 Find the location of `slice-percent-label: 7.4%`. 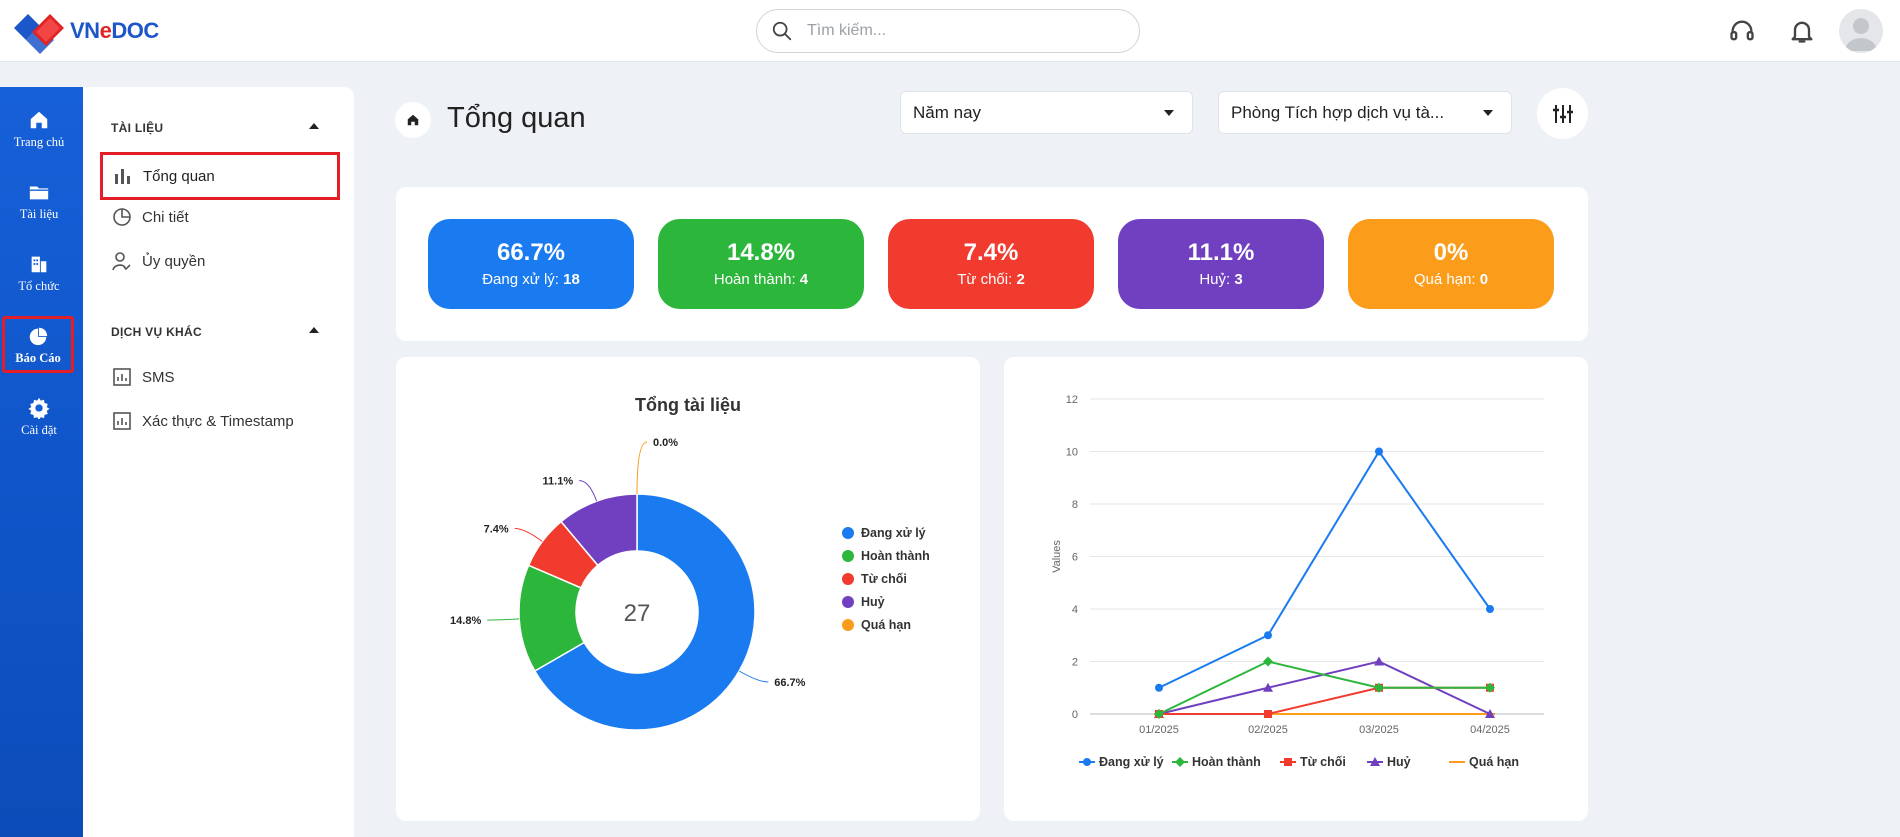

slice-percent-label: 7.4% is located at coordinates (496, 529).